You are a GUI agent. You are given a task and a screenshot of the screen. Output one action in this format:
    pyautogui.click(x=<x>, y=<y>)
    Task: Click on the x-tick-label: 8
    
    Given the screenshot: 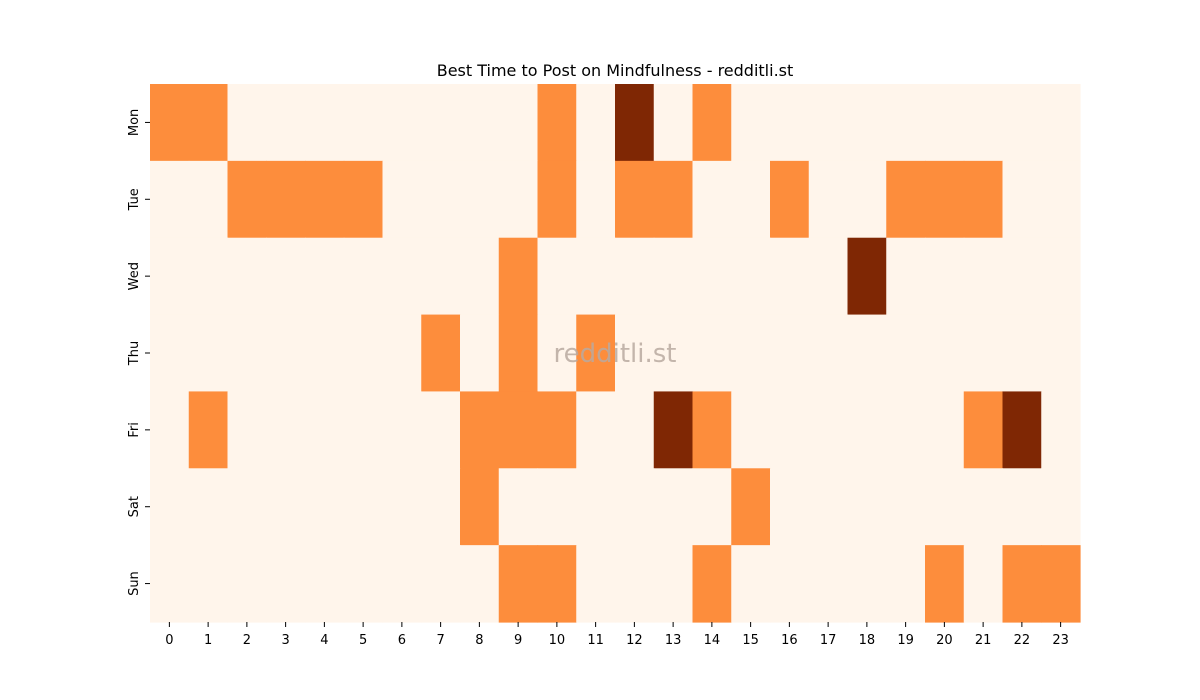 What is the action you would take?
    pyautogui.click(x=479, y=640)
    